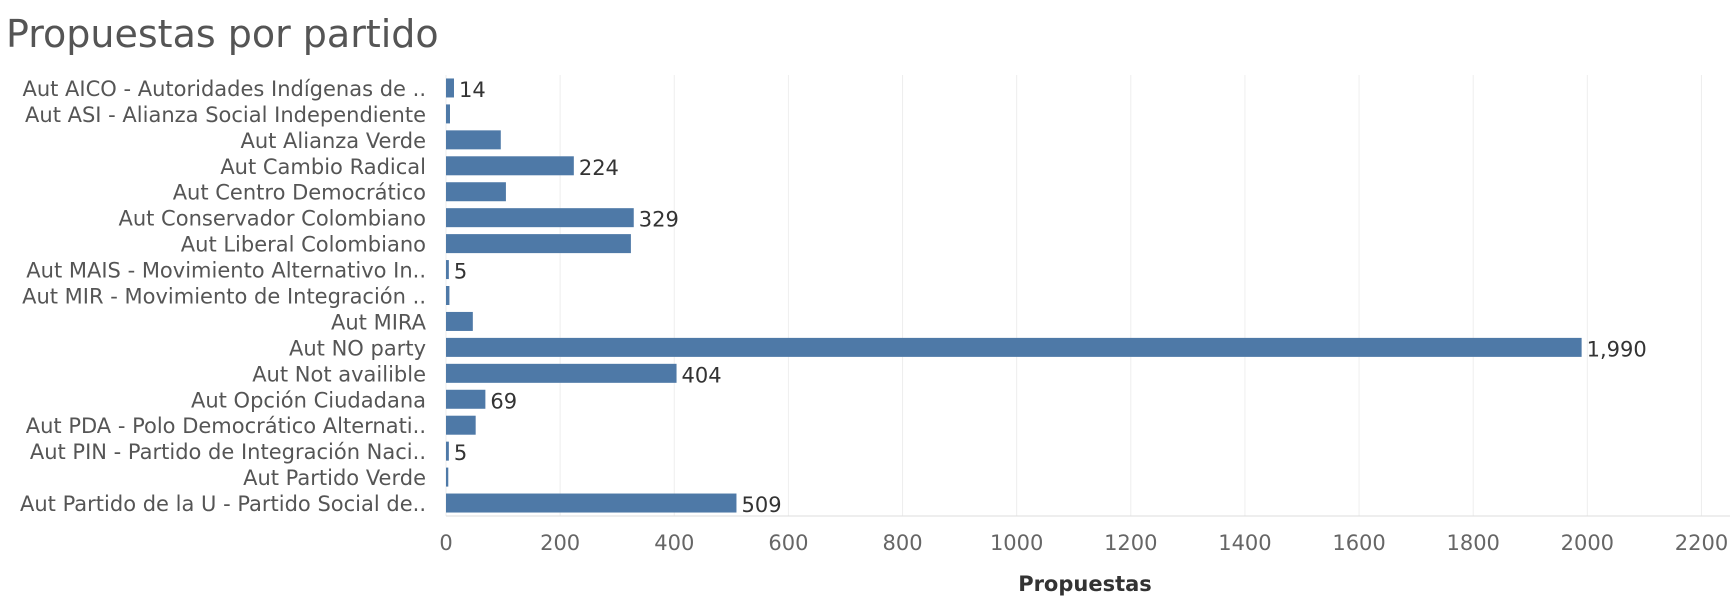 The image size is (1732, 612). I want to click on category-label: Aut NO party, so click(357, 348).